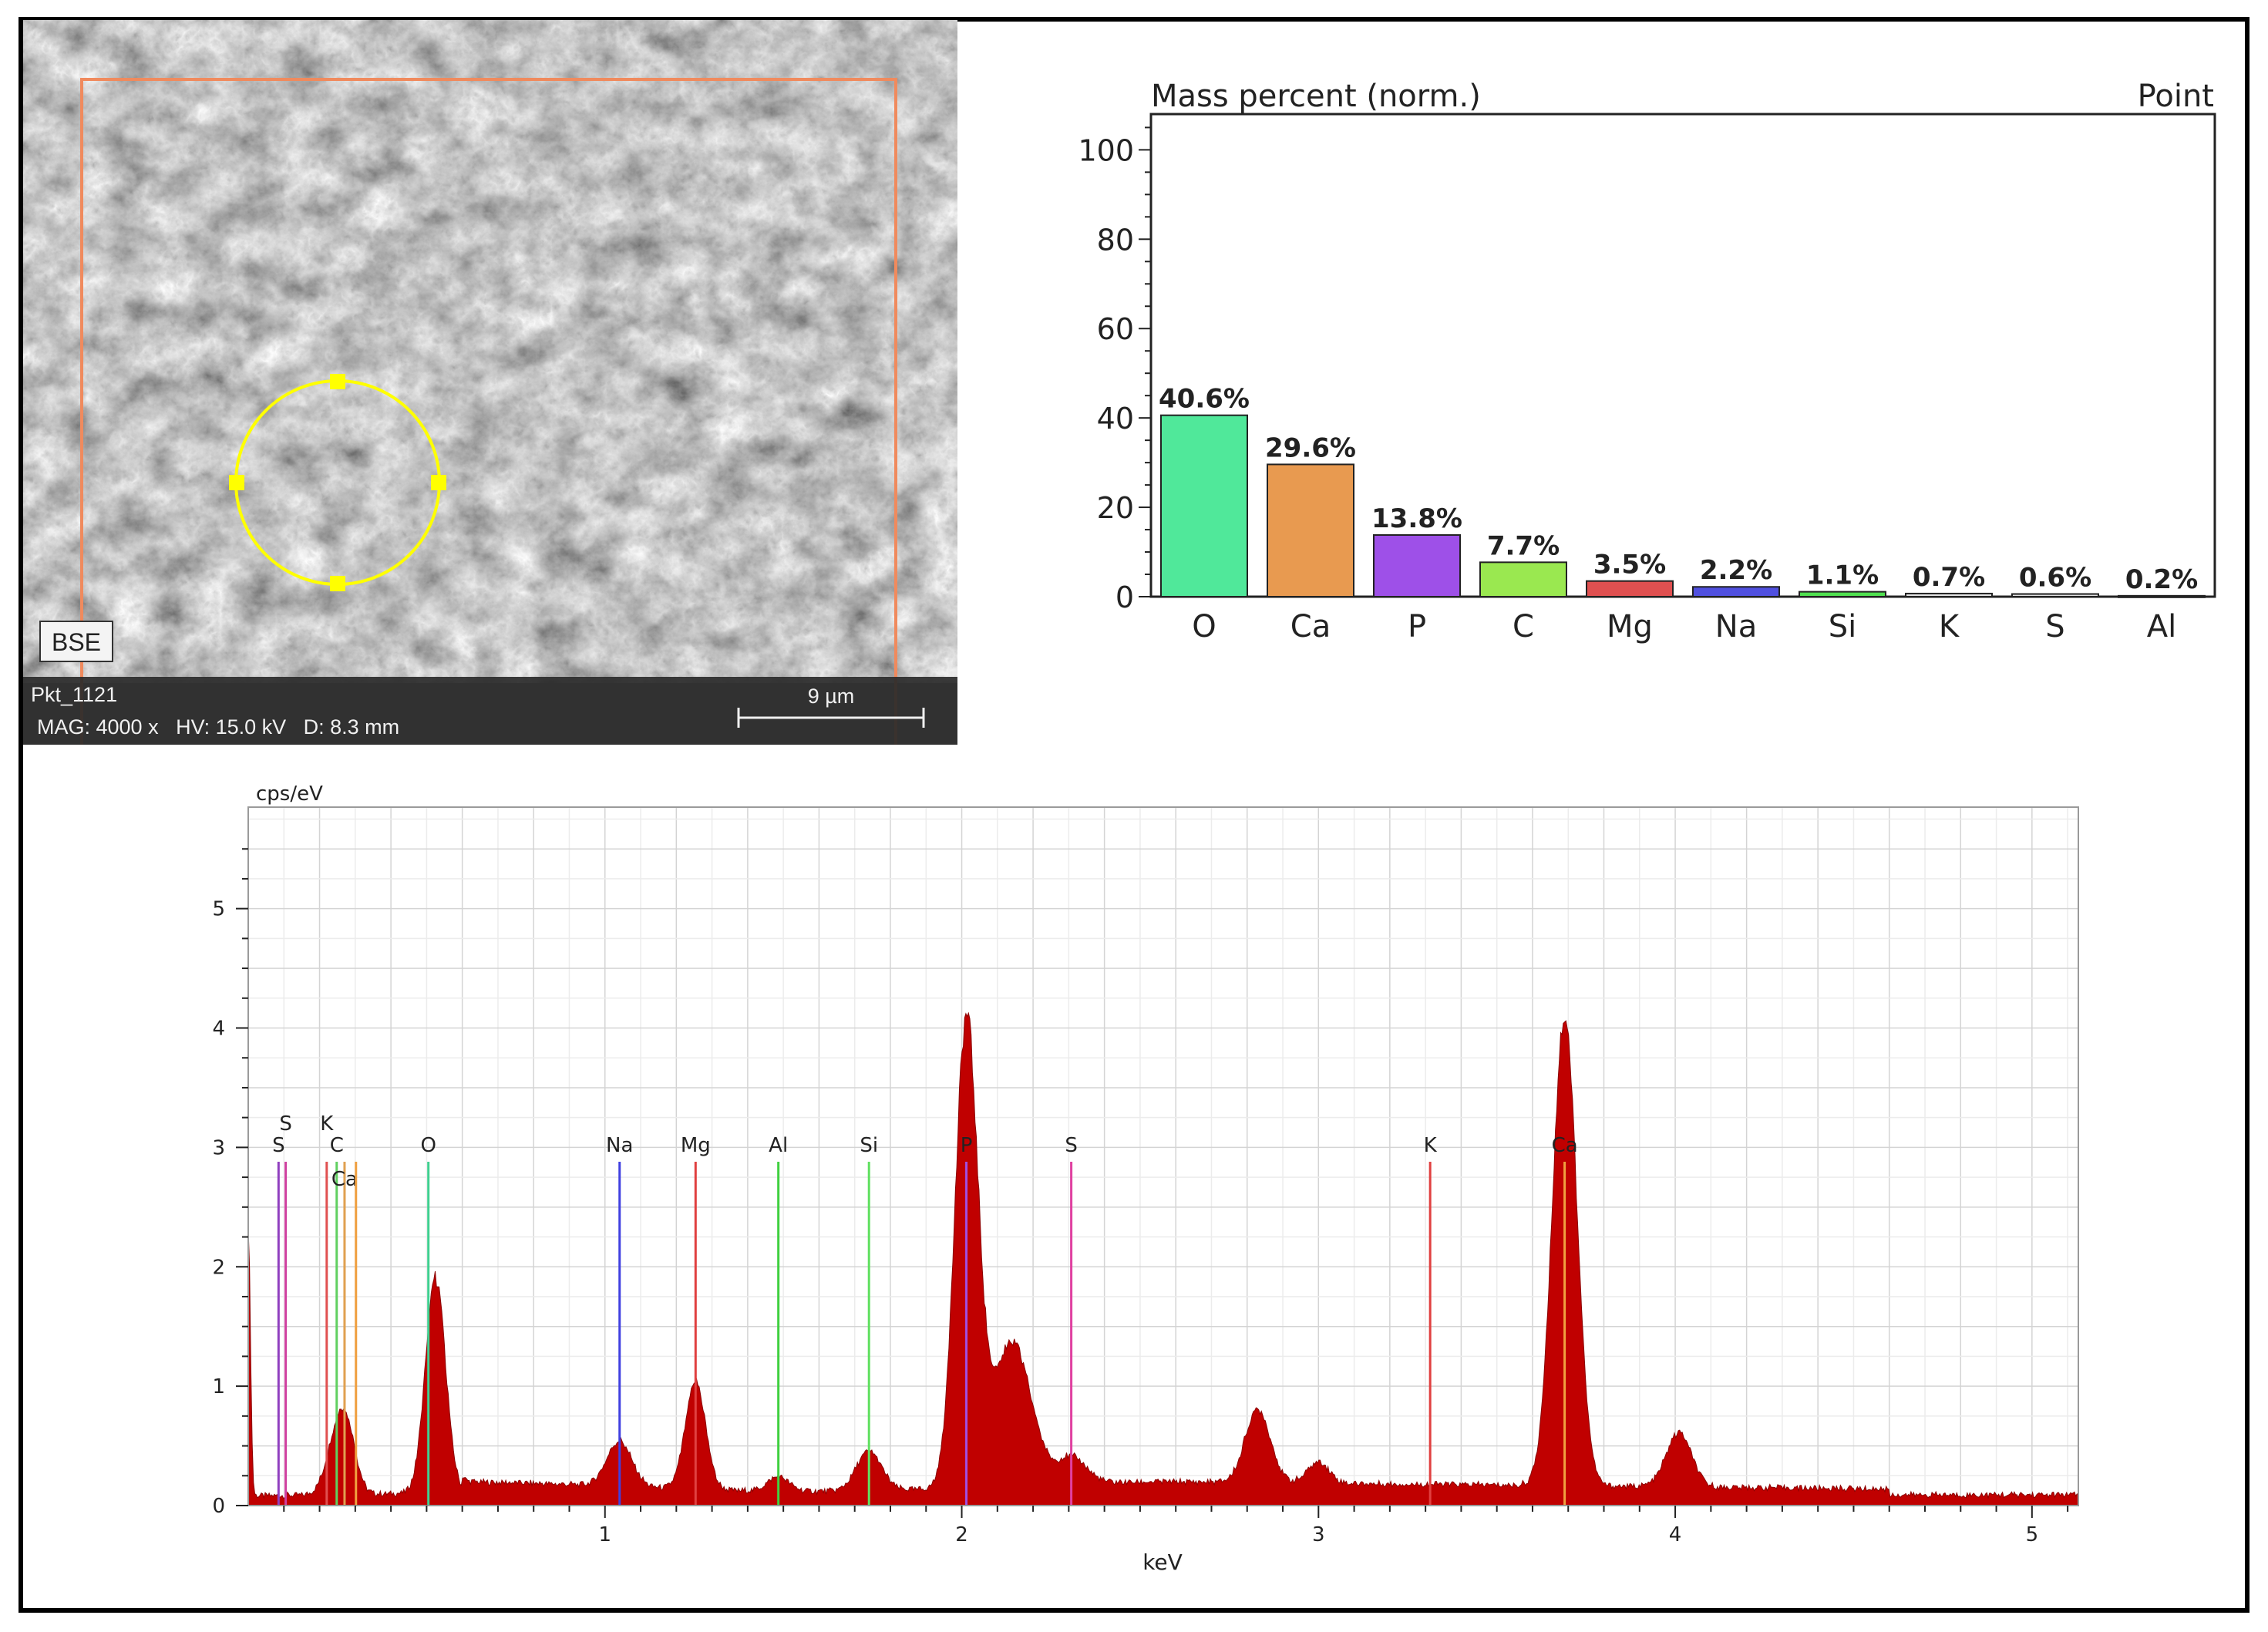 The image size is (2268, 1632). What do you see at coordinates (488, 411) in the screenshot?
I see `roi-rectangle` at bounding box center [488, 411].